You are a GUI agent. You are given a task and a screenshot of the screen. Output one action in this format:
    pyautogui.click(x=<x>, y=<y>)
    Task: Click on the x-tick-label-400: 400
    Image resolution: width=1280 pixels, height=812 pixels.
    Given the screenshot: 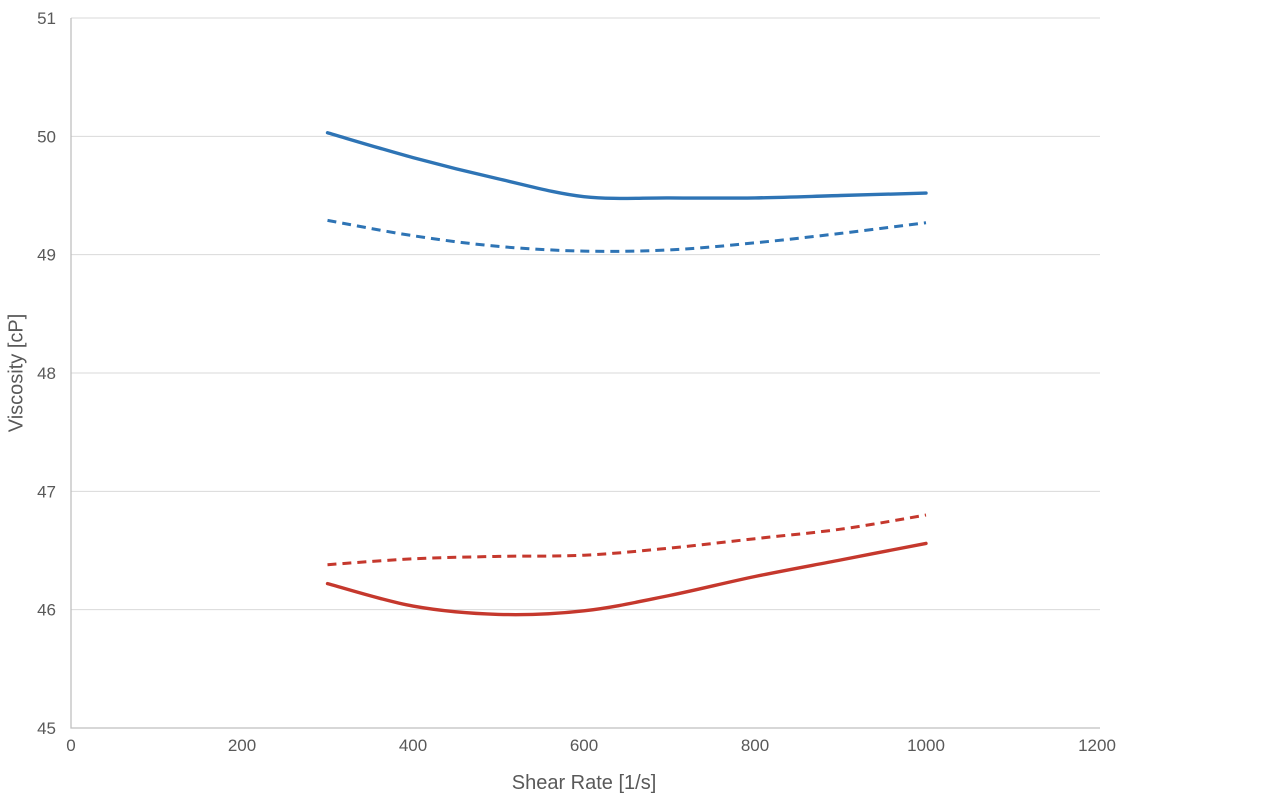 What is the action you would take?
    pyautogui.click(x=413, y=745)
    